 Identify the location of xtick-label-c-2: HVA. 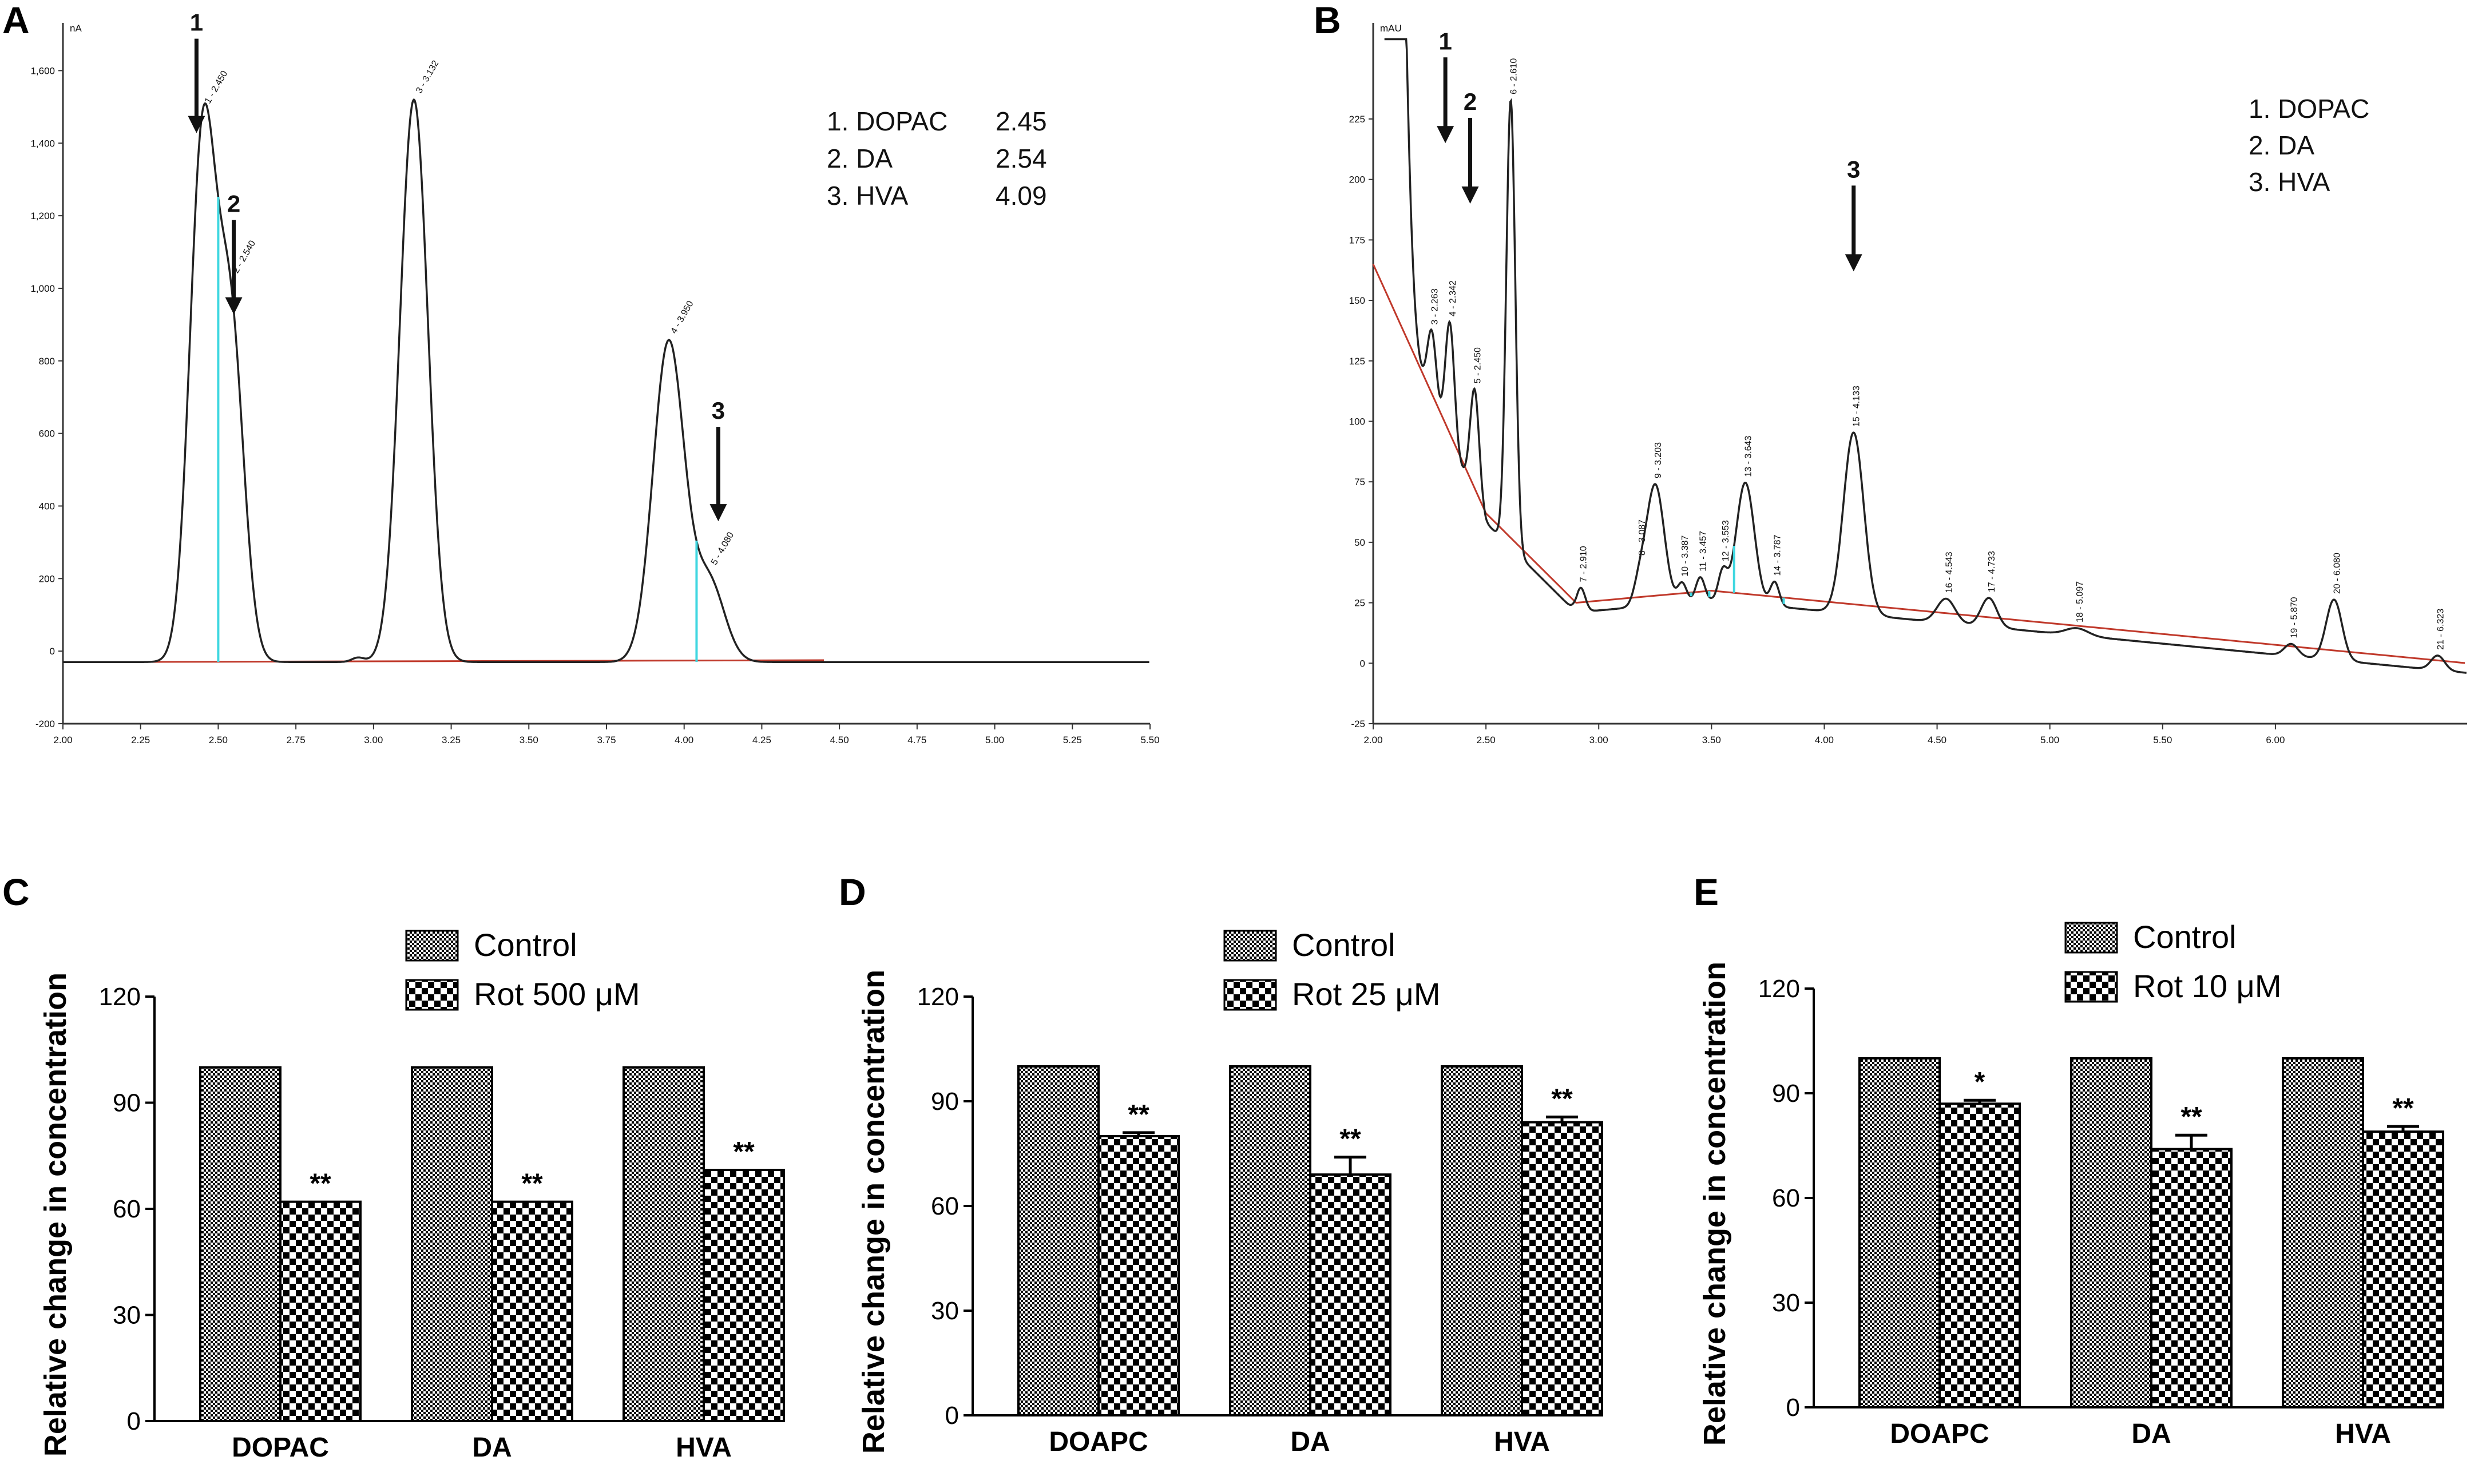
(704, 1448).